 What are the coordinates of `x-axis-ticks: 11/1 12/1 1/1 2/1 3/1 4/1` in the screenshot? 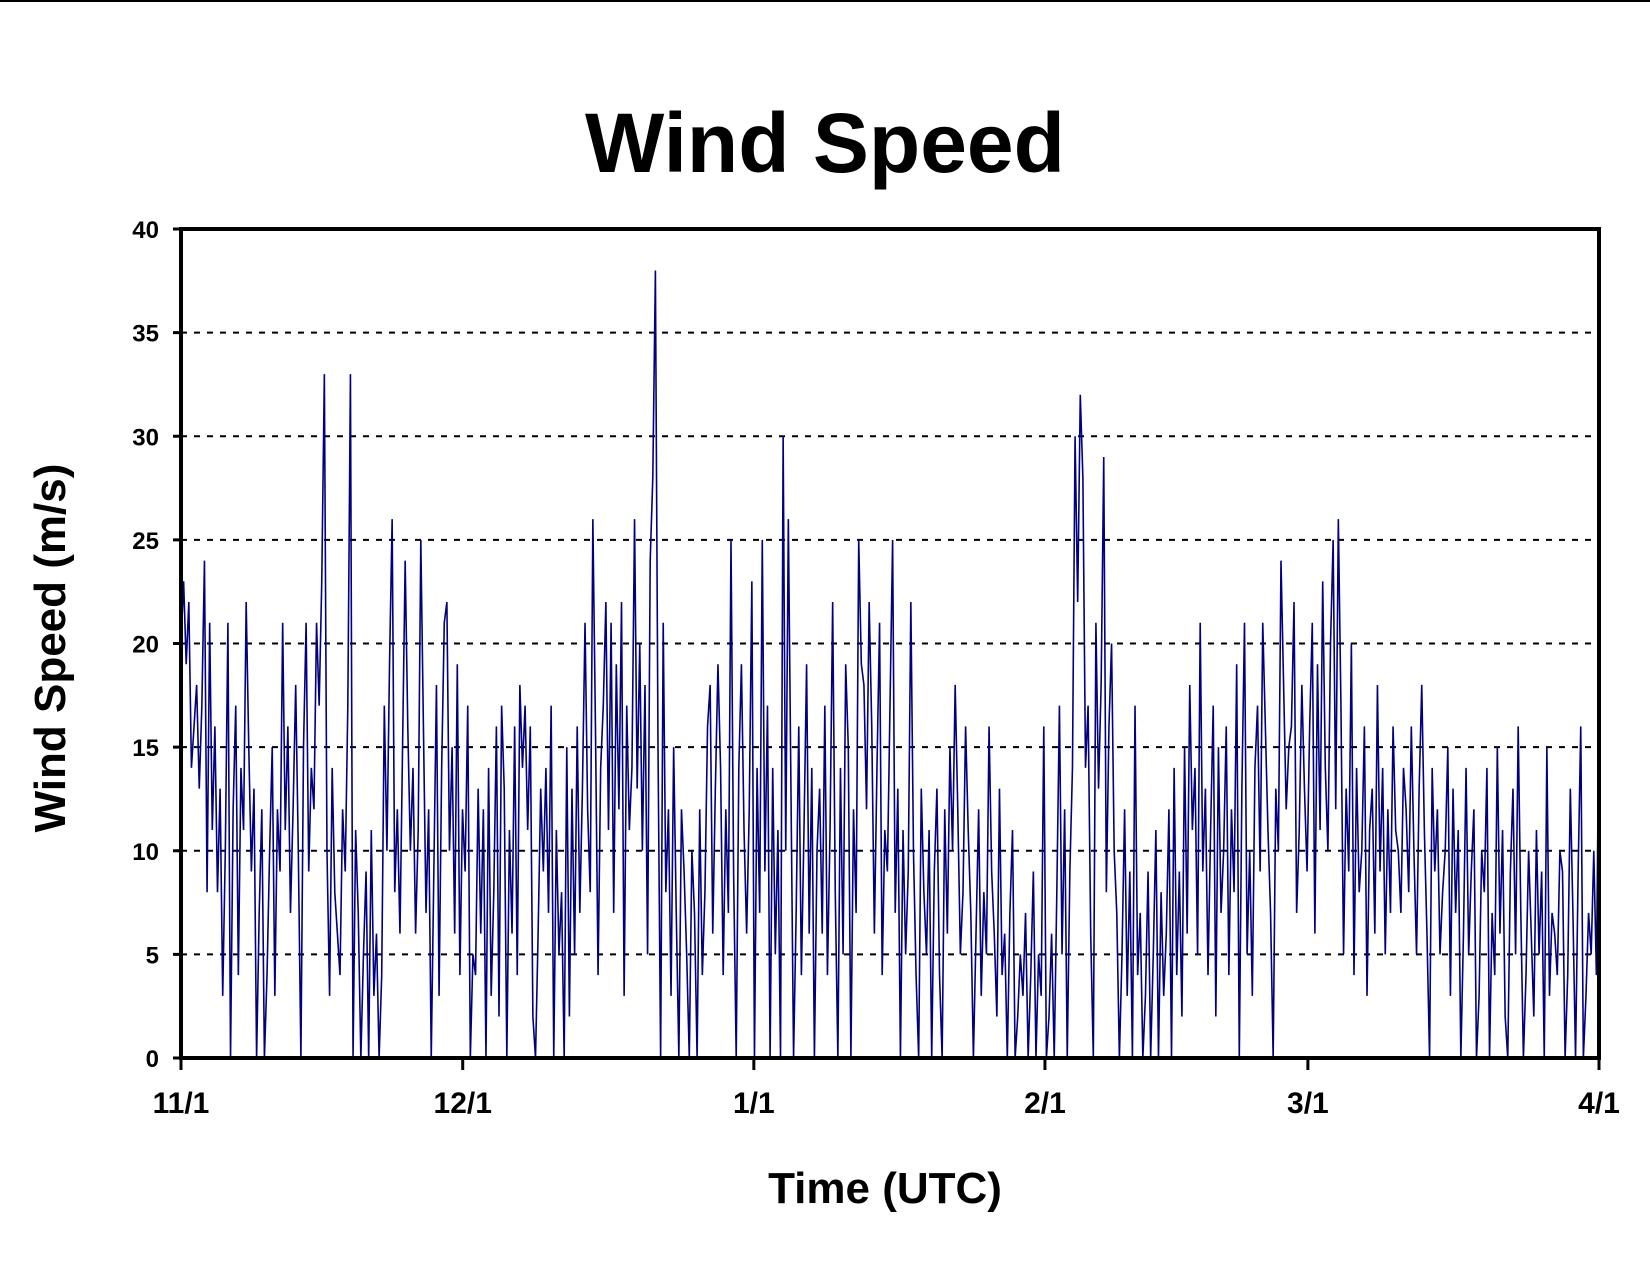 It's located at (886, 1089).